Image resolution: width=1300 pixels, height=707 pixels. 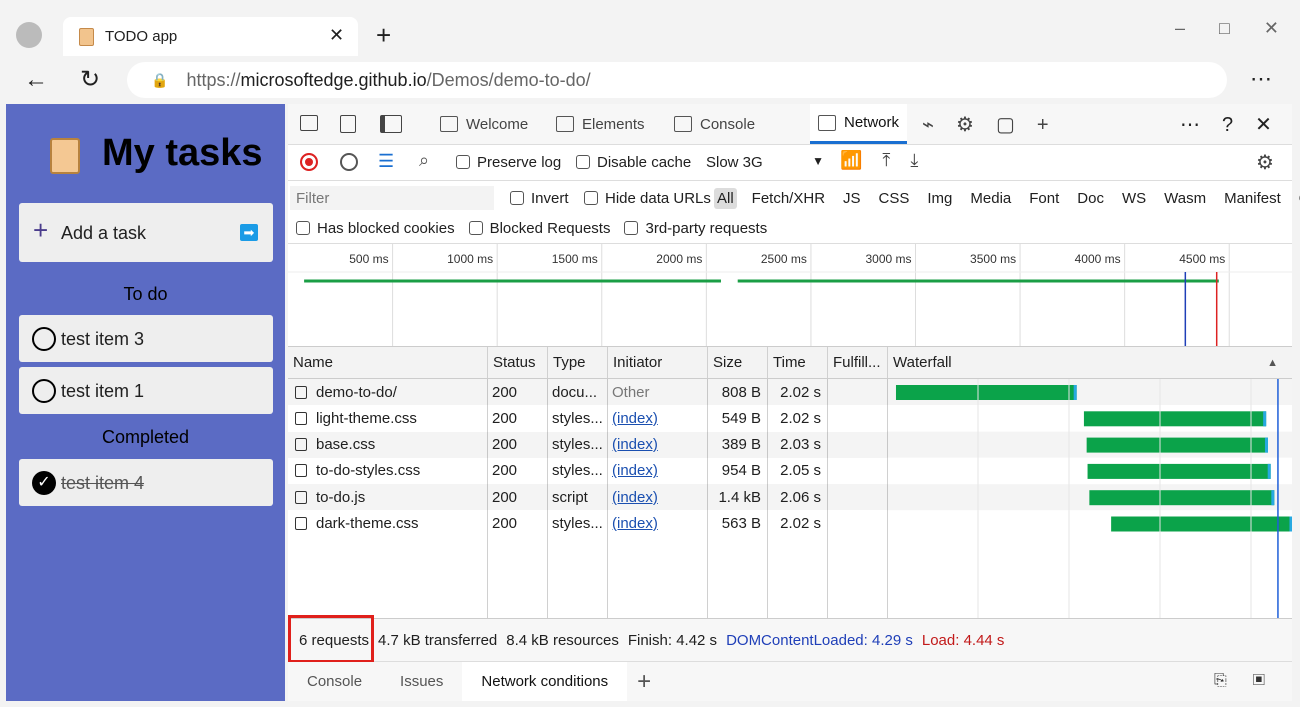 I want to click on type-filter: Manifest, so click(x=1252, y=198).